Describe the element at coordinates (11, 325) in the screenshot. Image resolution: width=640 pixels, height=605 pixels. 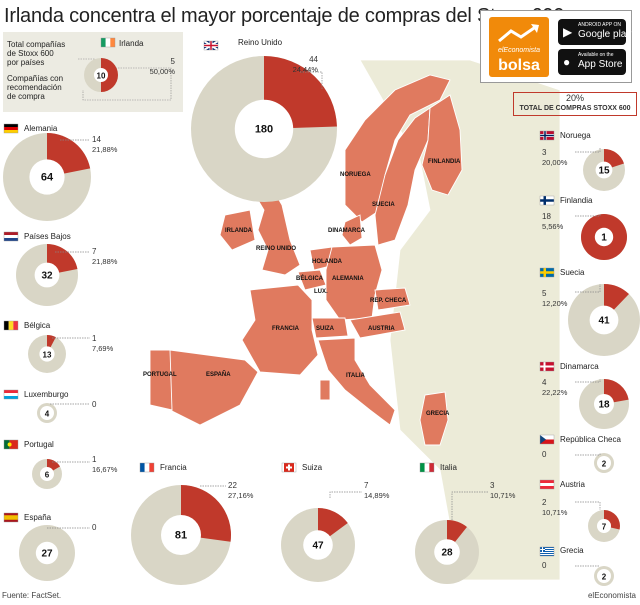
I see `belgium-flag-icon` at that location.